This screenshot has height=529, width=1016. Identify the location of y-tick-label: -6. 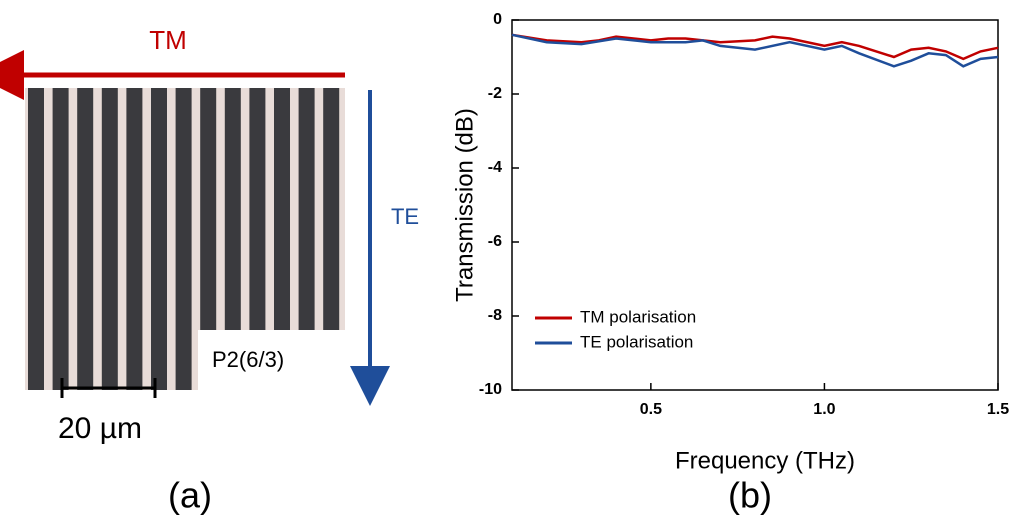
(495, 241).